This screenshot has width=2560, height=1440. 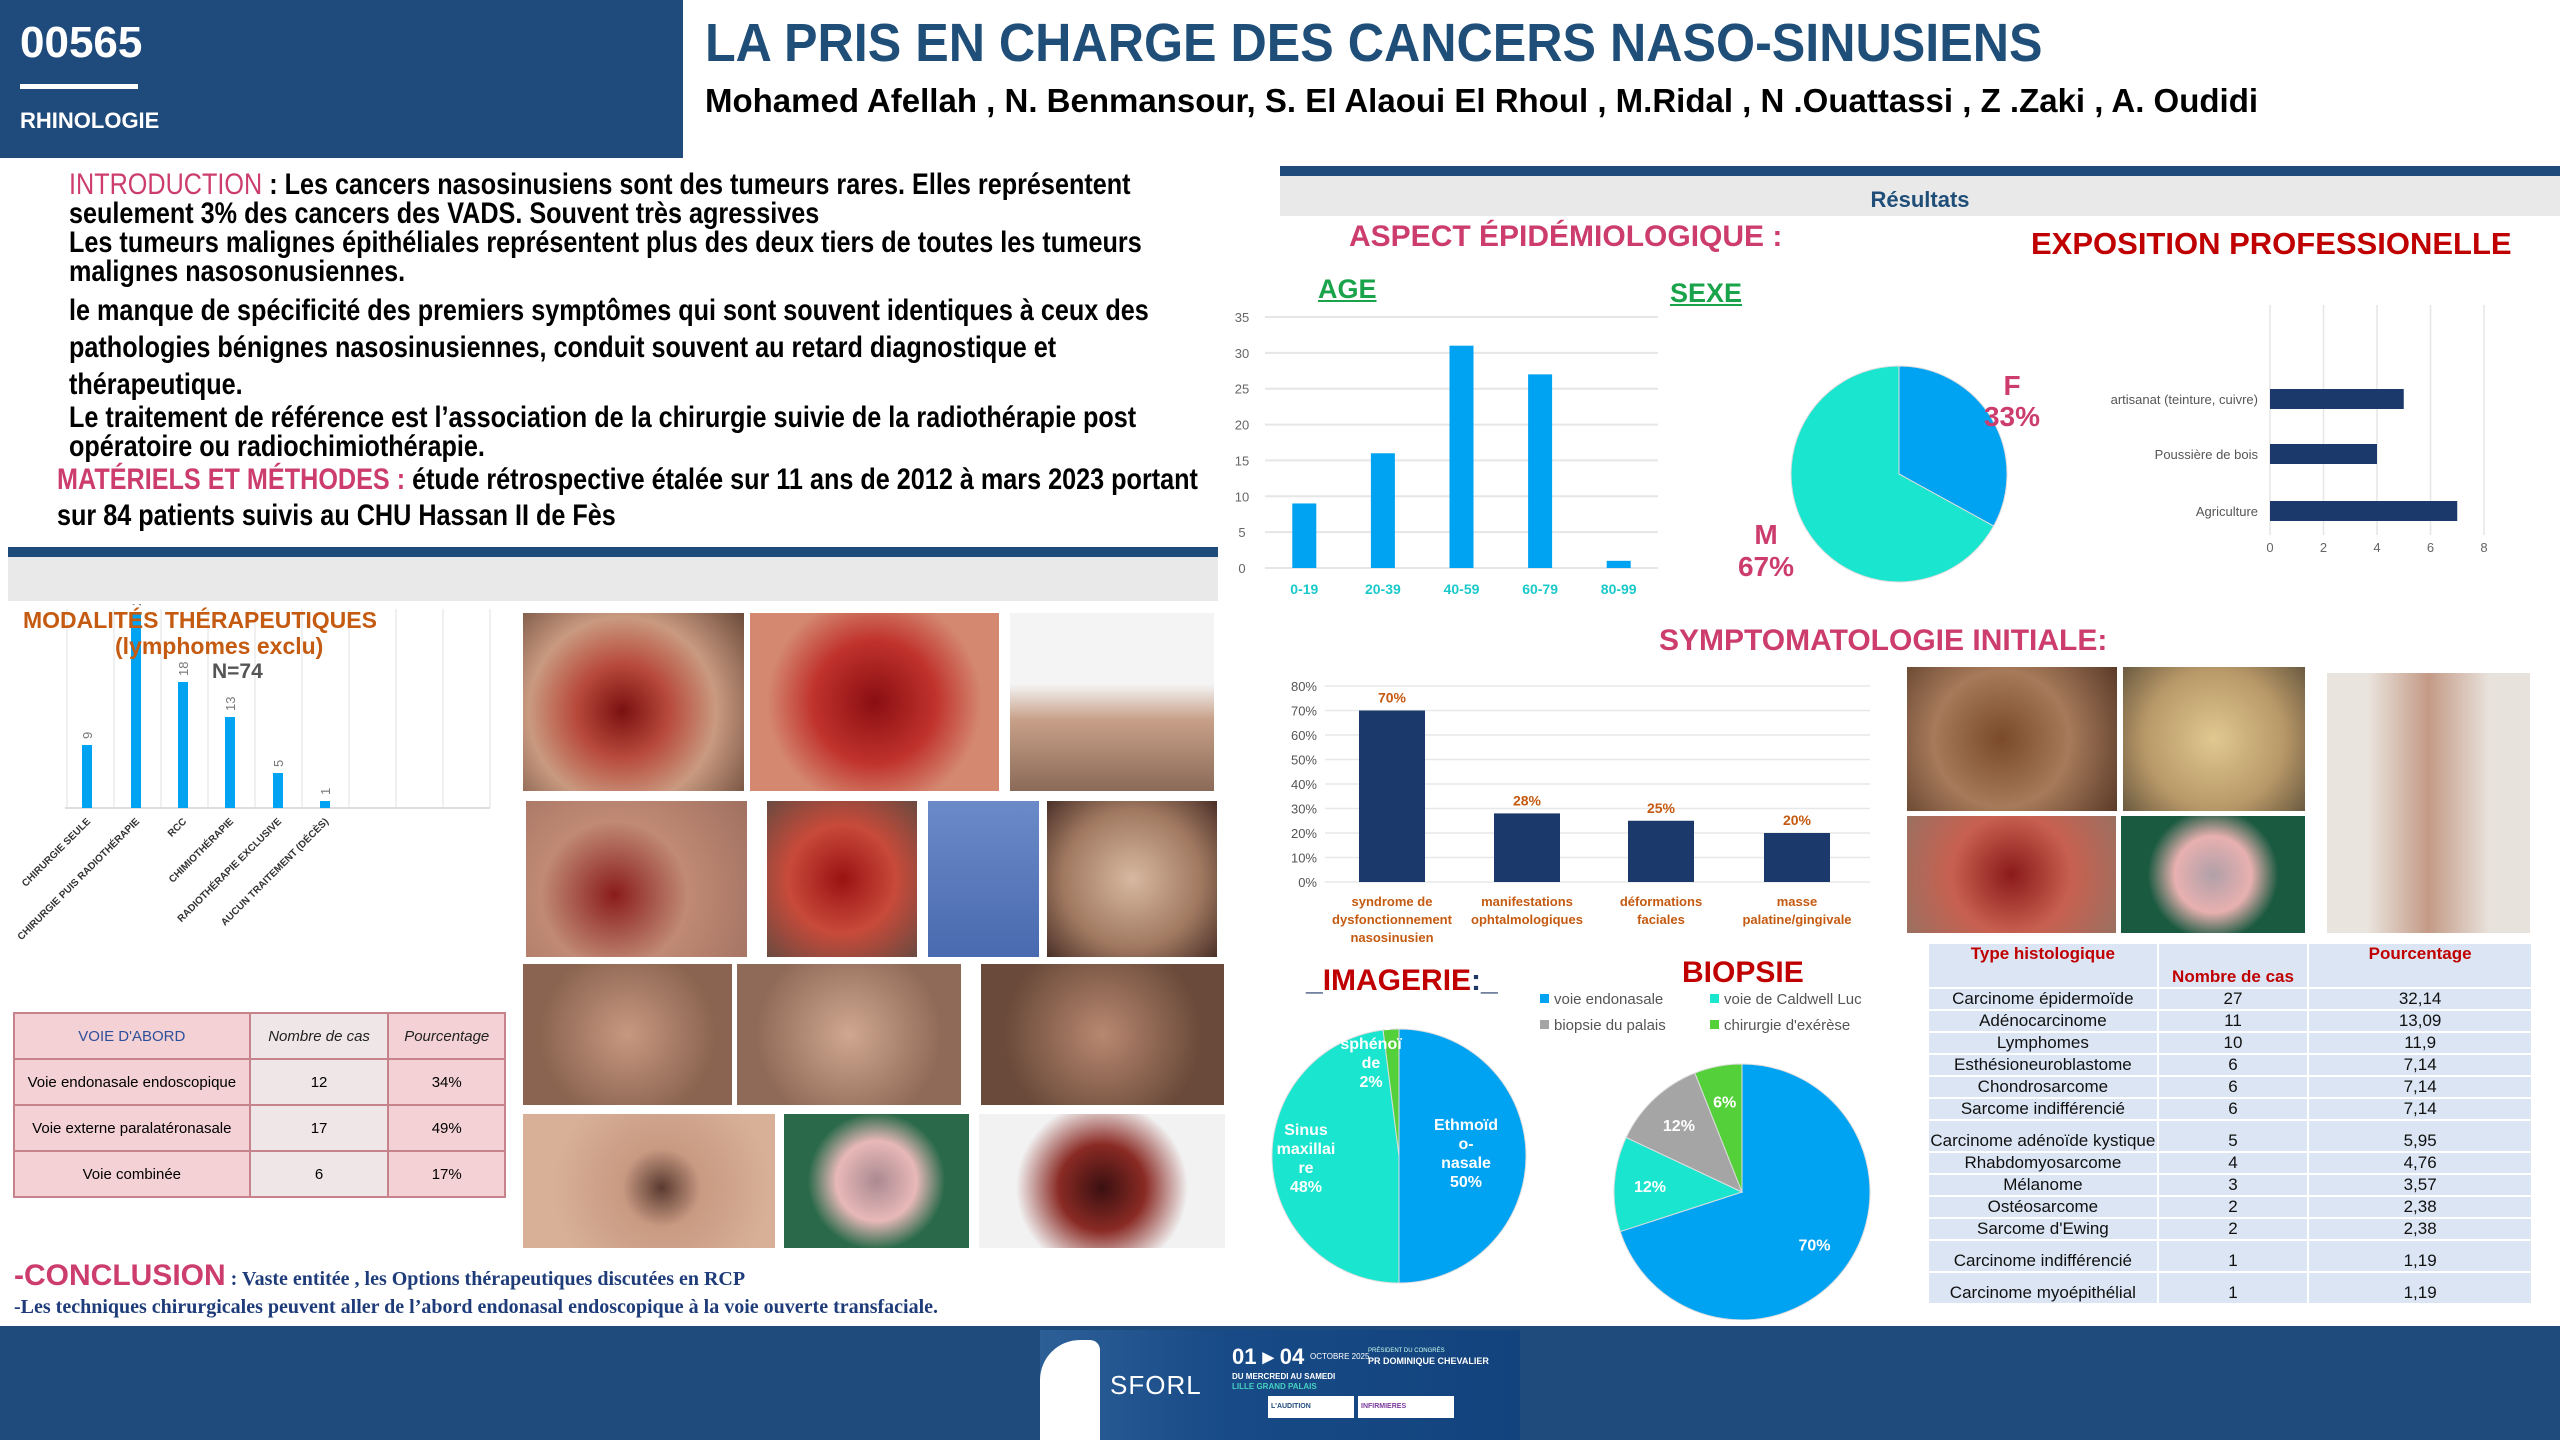 What do you see at coordinates (1242, 496) in the screenshot?
I see `y-tick-label: 10` at bounding box center [1242, 496].